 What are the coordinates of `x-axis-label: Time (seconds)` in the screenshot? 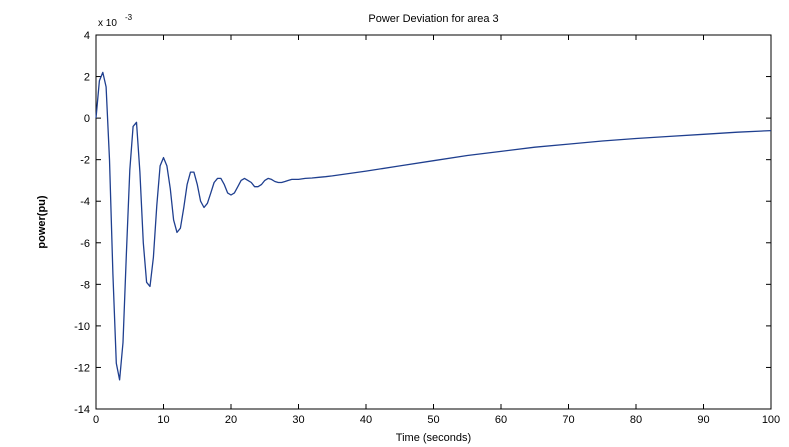 It's located at (433, 438).